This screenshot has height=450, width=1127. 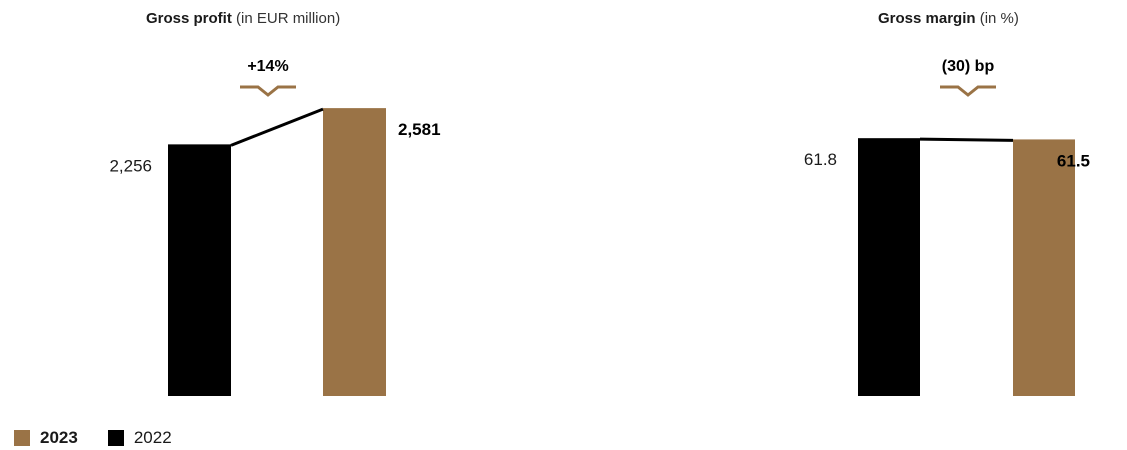 I want to click on gross-profit-subtitle: (in EUR million), so click(x=288, y=18).